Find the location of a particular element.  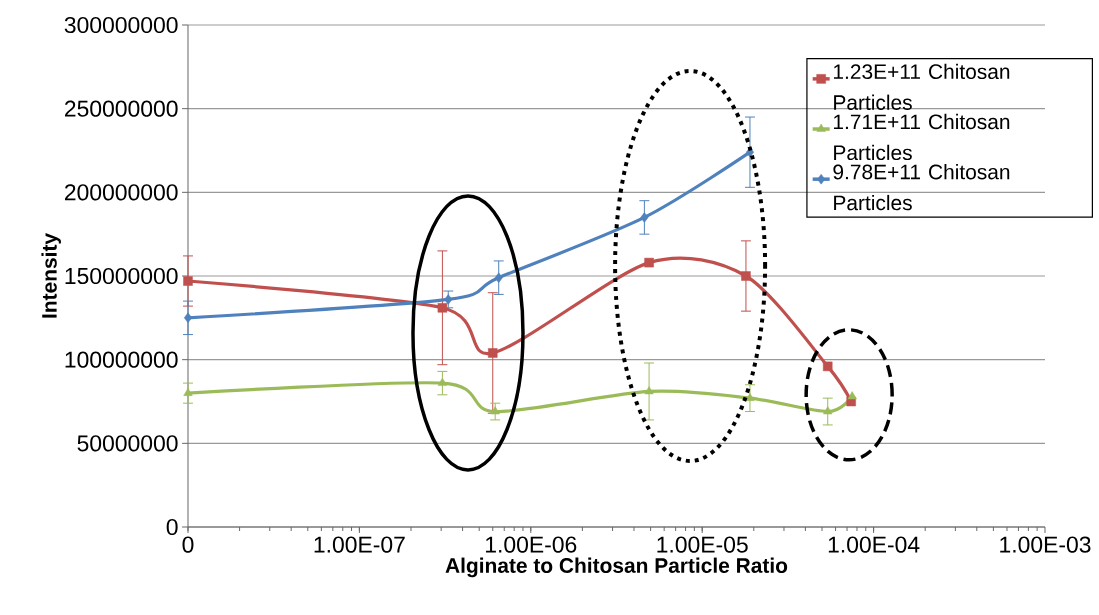

x-tick-label: 1.00E-05 is located at coordinates (702, 544).